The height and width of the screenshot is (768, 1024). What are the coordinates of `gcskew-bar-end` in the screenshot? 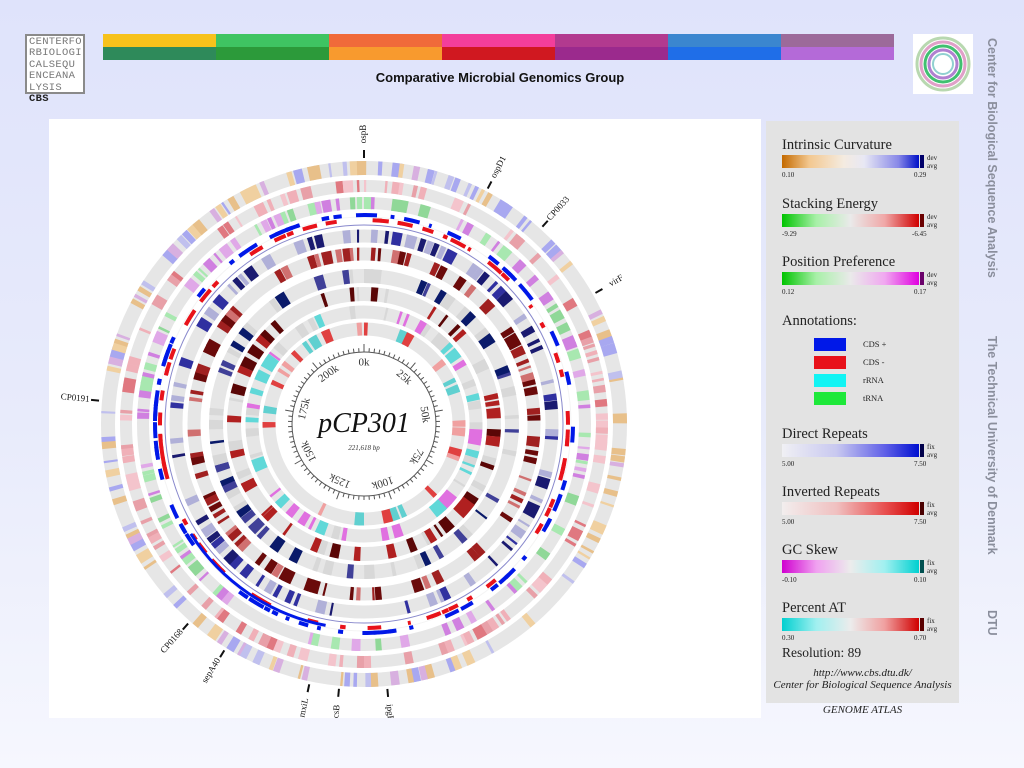 It's located at (922, 566).